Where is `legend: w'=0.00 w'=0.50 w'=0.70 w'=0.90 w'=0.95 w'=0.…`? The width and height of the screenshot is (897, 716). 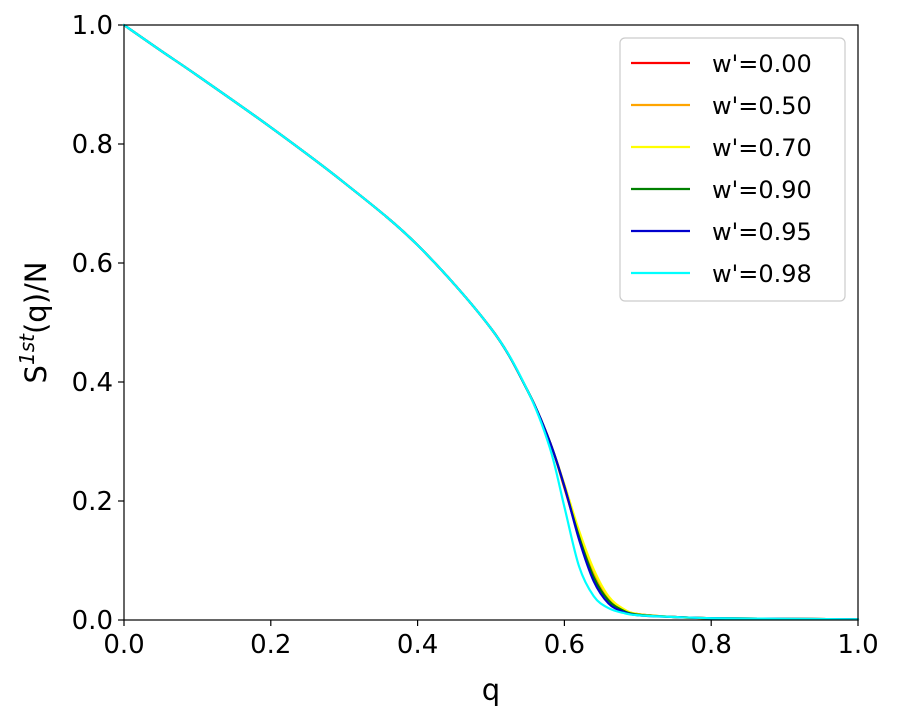 legend: w'=0.00 w'=0.50 w'=0.70 w'=0.90 w'=0.95 w'=0.… is located at coordinates (732, 169).